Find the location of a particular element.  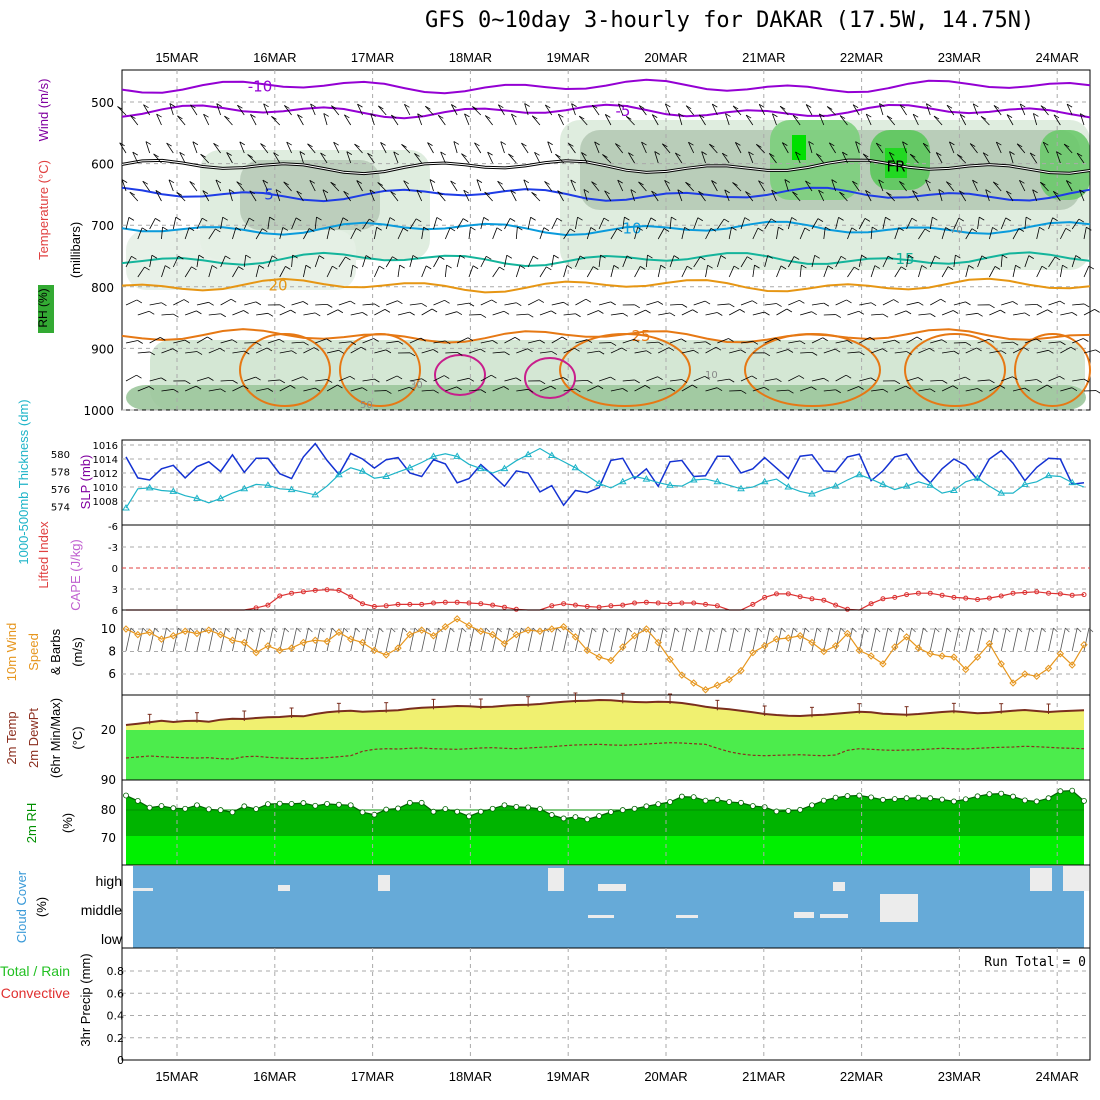

lifted-index-tick-label: 6 is located at coordinates (115, 611).